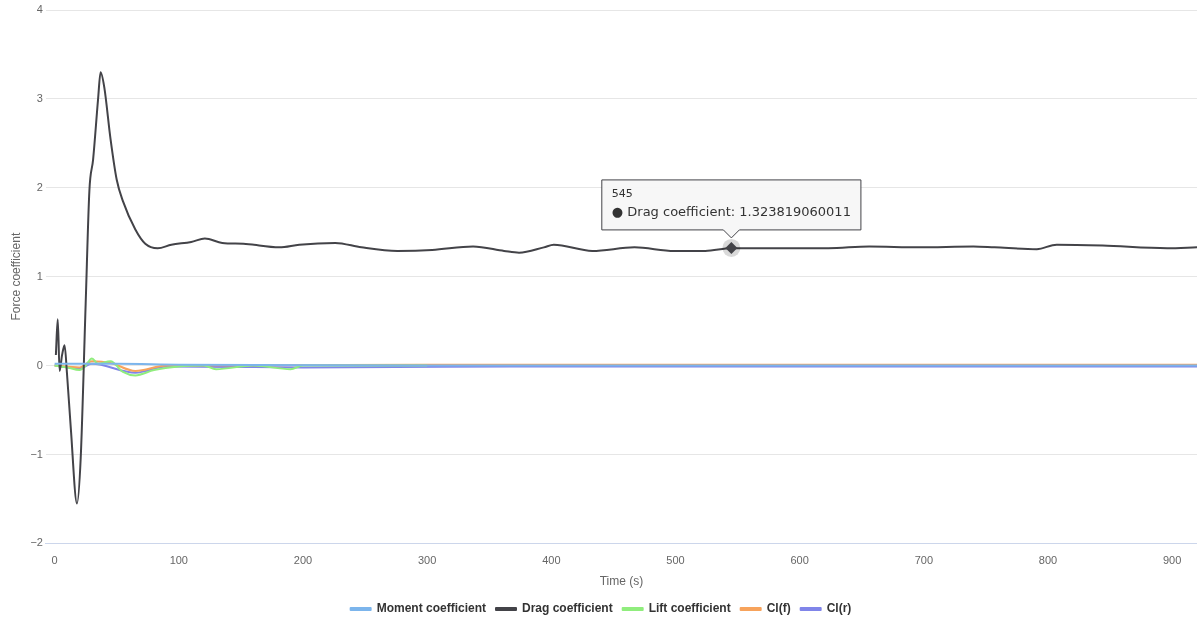  I want to click on x-tick-label: 500, so click(675, 560).